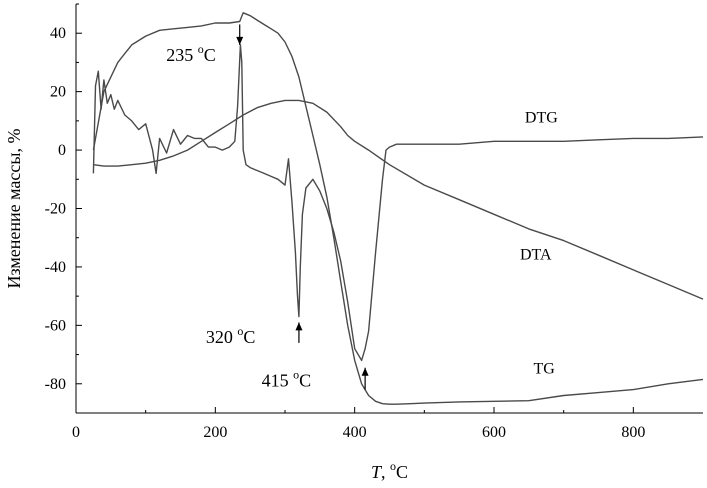 The image size is (707, 488). What do you see at coordinates (76, 432) in the screenshot?
I see `x-tick-label: 0` at bounding box center [76, 432].